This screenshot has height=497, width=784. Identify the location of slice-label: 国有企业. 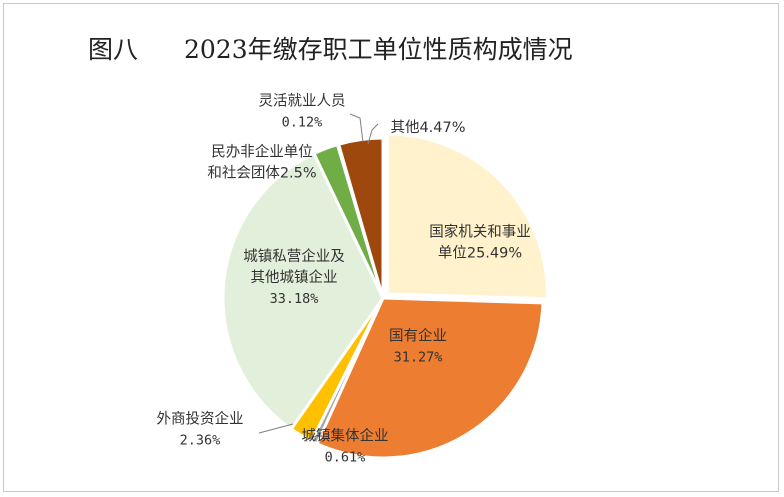
(418, 336).